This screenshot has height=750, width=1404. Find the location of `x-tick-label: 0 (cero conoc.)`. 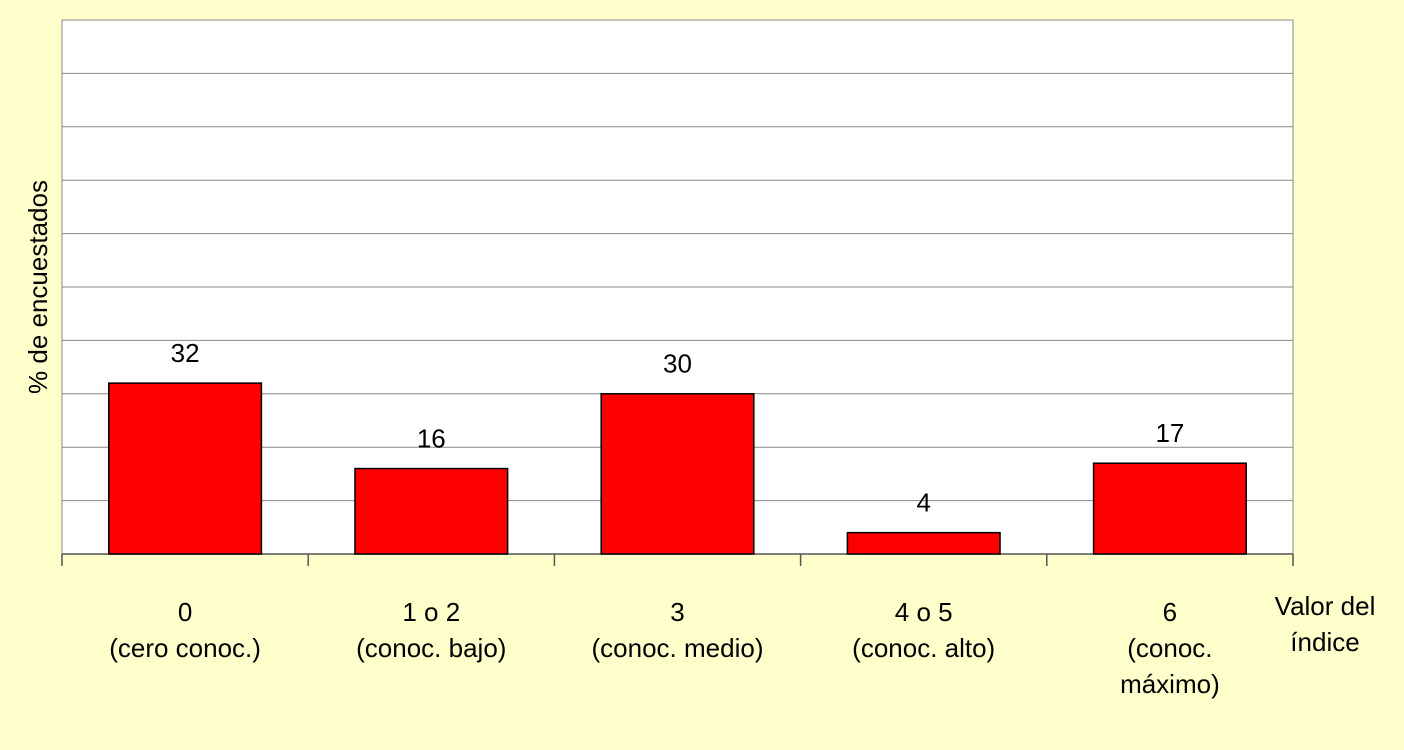

x-tick-label: 0 (cero conoc.) is located at coordinates (185, 630).